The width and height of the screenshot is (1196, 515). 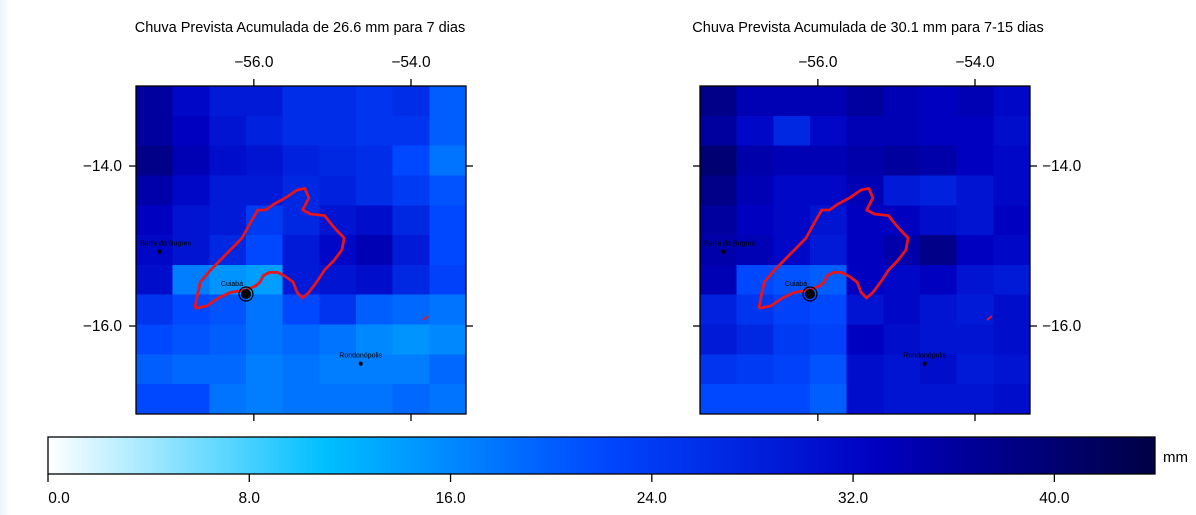 I want to click on region-outline, so click(x=833, y=248).